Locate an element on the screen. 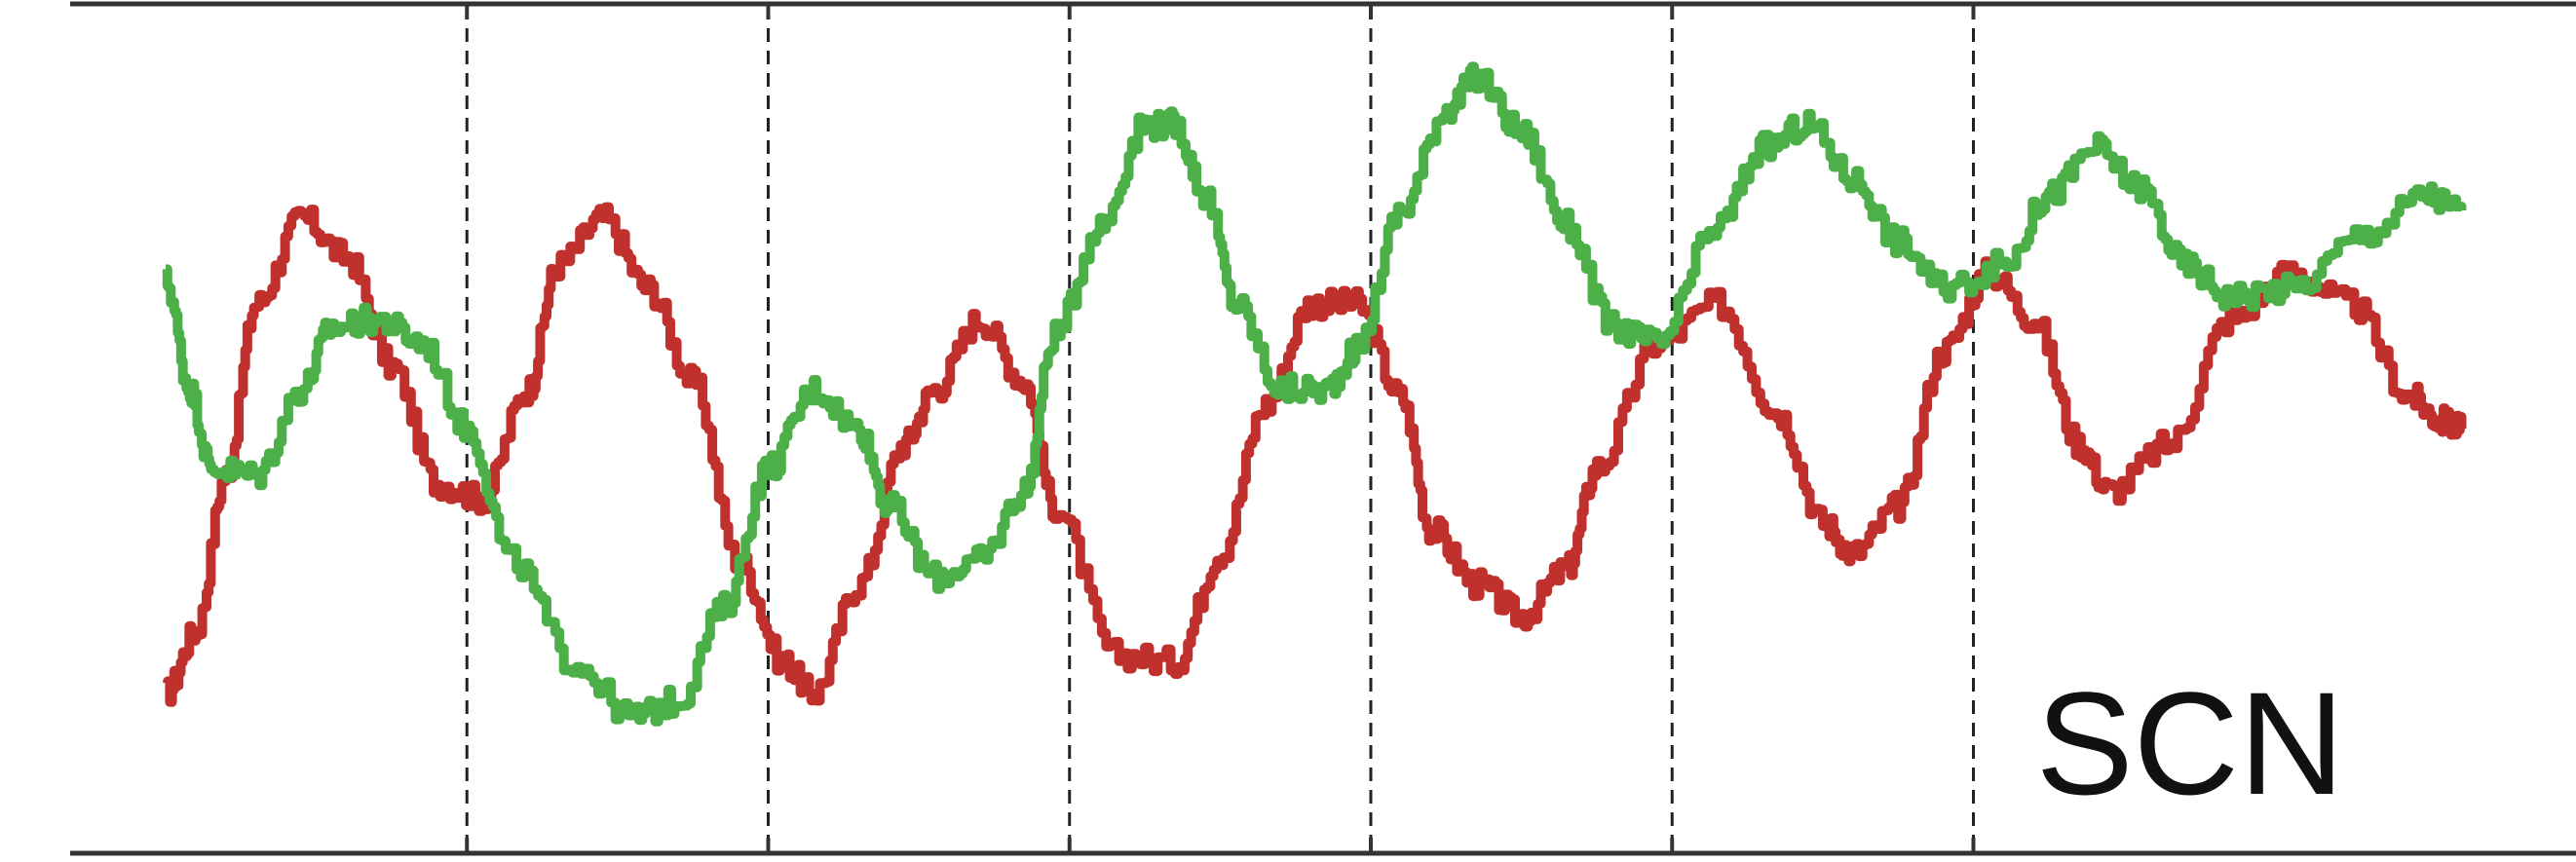 This screenshot has height=862, width=2576. scn-annotation: SCN is located at coordinates (2190, 743).